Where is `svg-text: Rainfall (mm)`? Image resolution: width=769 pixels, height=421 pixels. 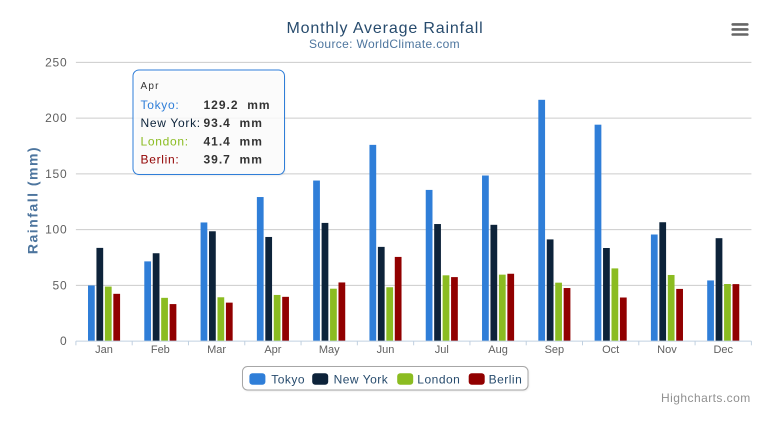 svg-text: Rainfall (mm) is located at coordinates (33, 200).